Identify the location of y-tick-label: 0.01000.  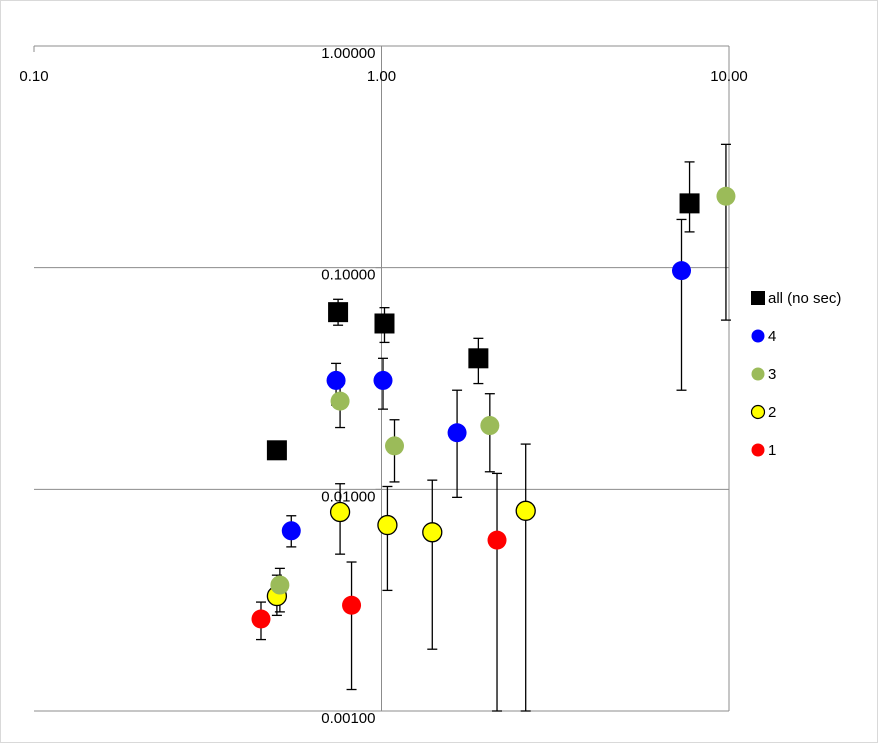
(348, 496).